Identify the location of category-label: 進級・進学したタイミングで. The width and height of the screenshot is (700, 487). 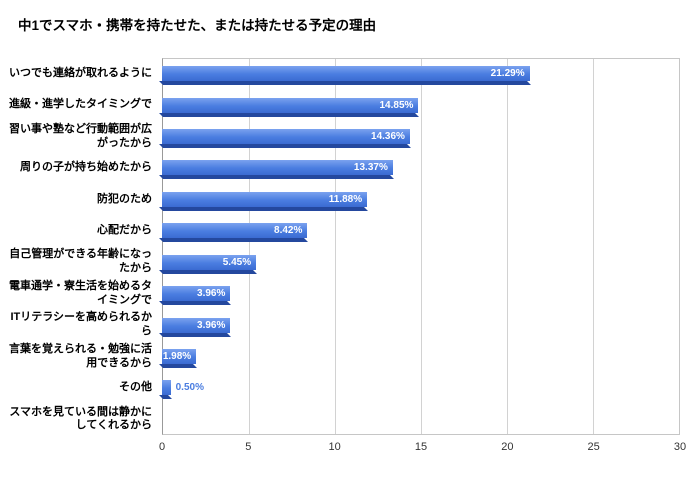
(80, 104).